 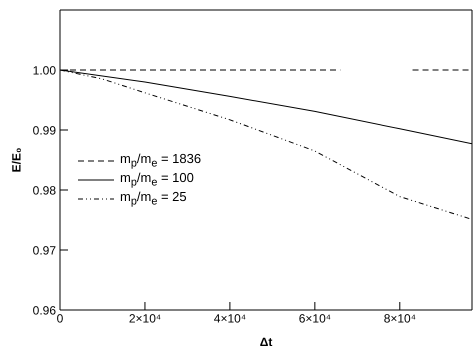 I want to click on y-axis-title: E/E₀, so click(x=16, y=160).